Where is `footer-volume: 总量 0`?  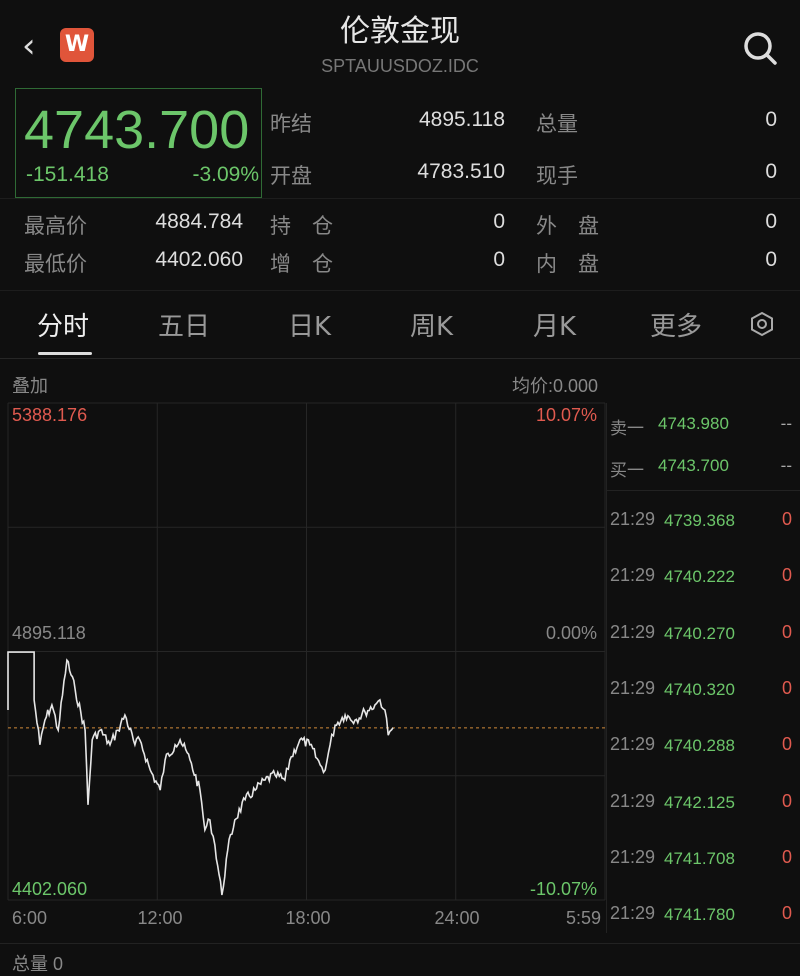 footer-volume: 总量 0 is located at coordinates (38, 964).